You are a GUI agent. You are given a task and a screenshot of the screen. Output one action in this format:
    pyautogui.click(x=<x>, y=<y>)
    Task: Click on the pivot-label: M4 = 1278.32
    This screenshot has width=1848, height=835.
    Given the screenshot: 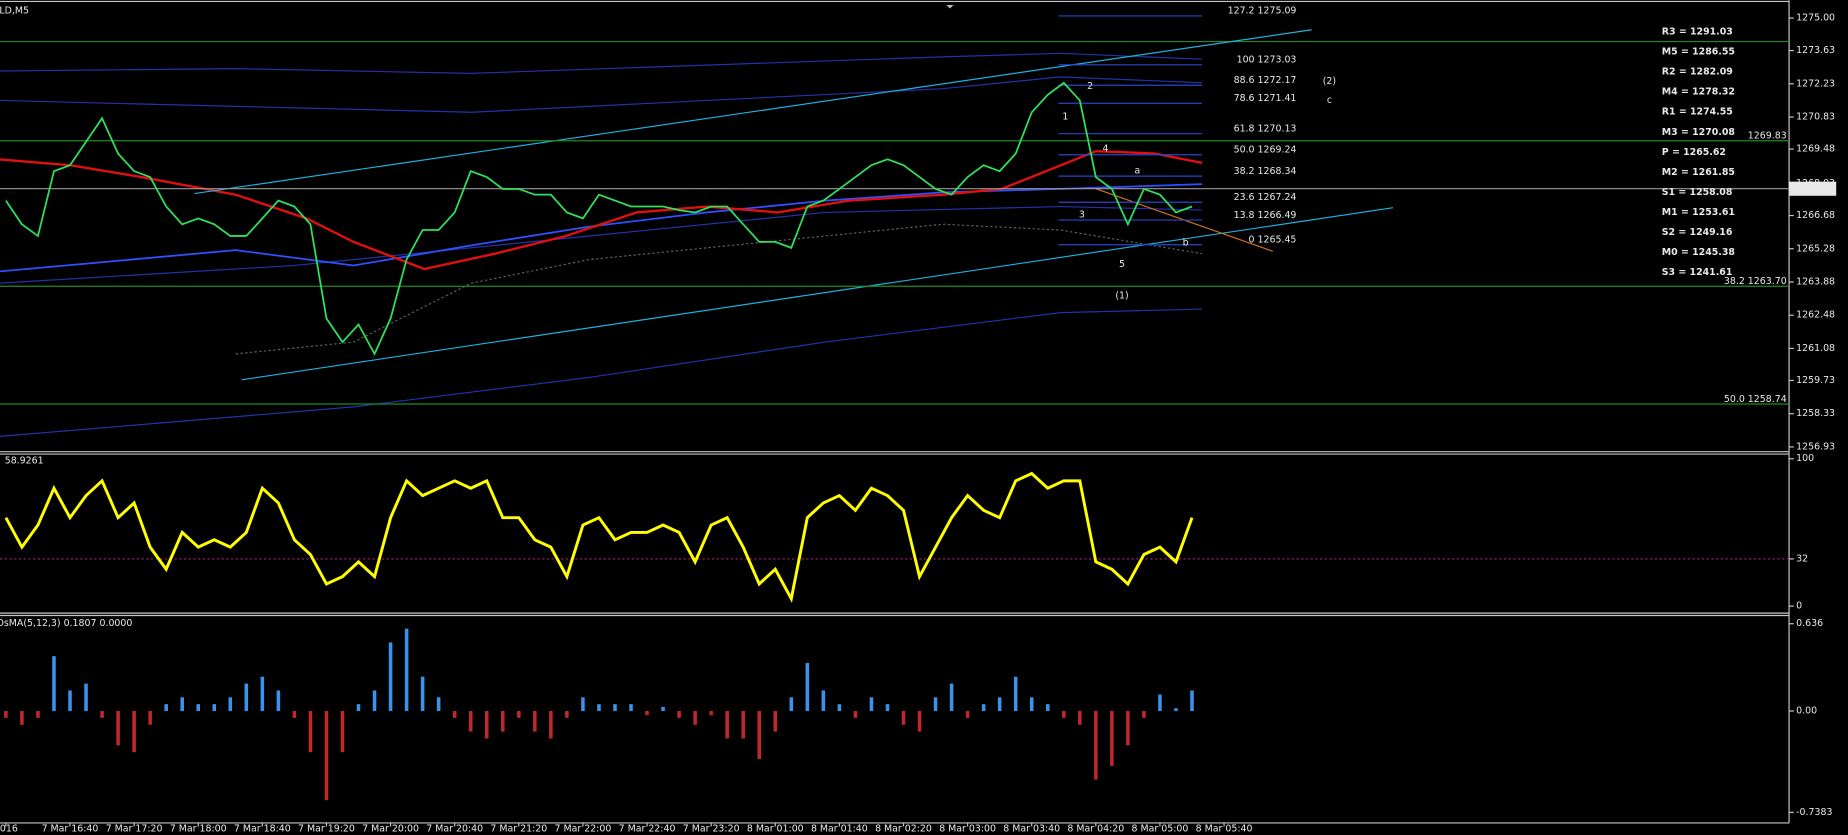 What is the action you would take?
    pyautogui.click(x=1698, y=92)
    